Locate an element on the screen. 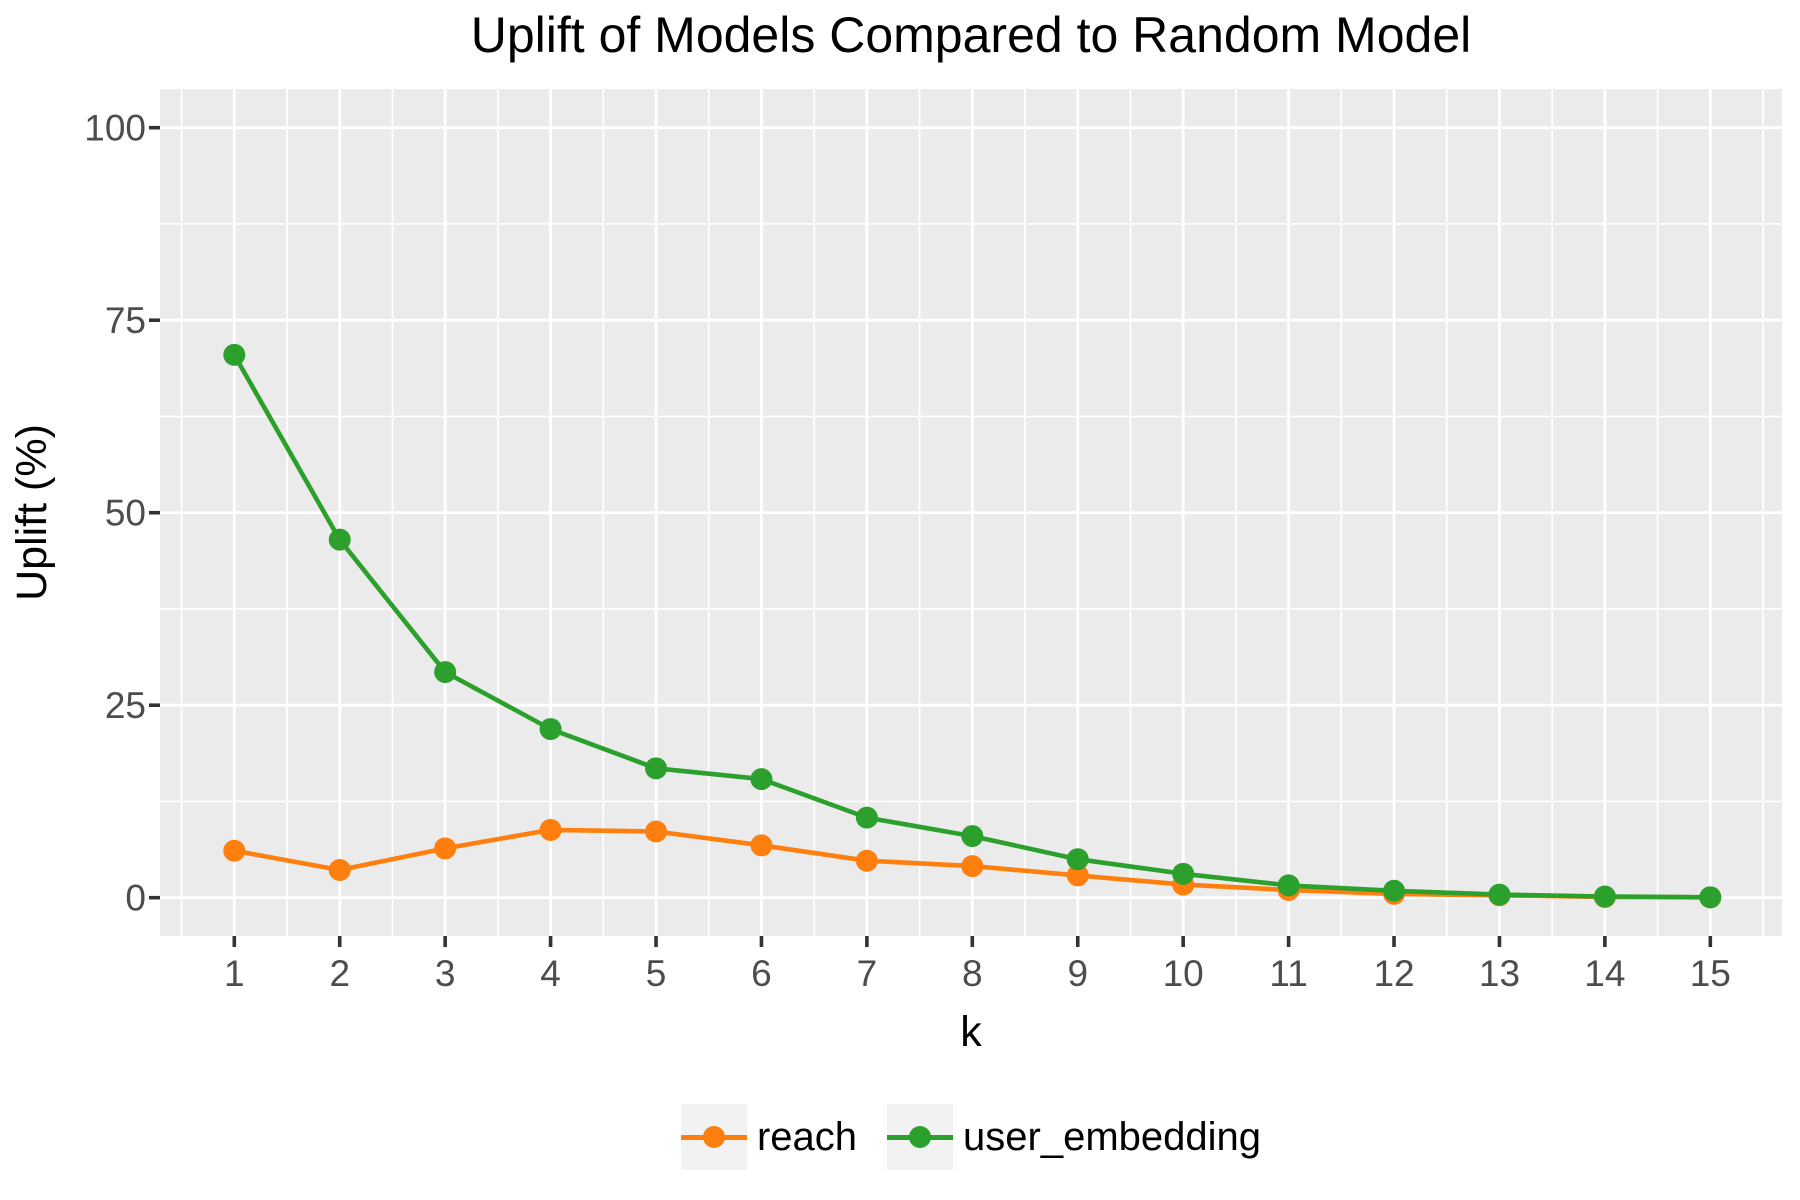  y-tick-label: 25 is located at coordinates (125, 705).